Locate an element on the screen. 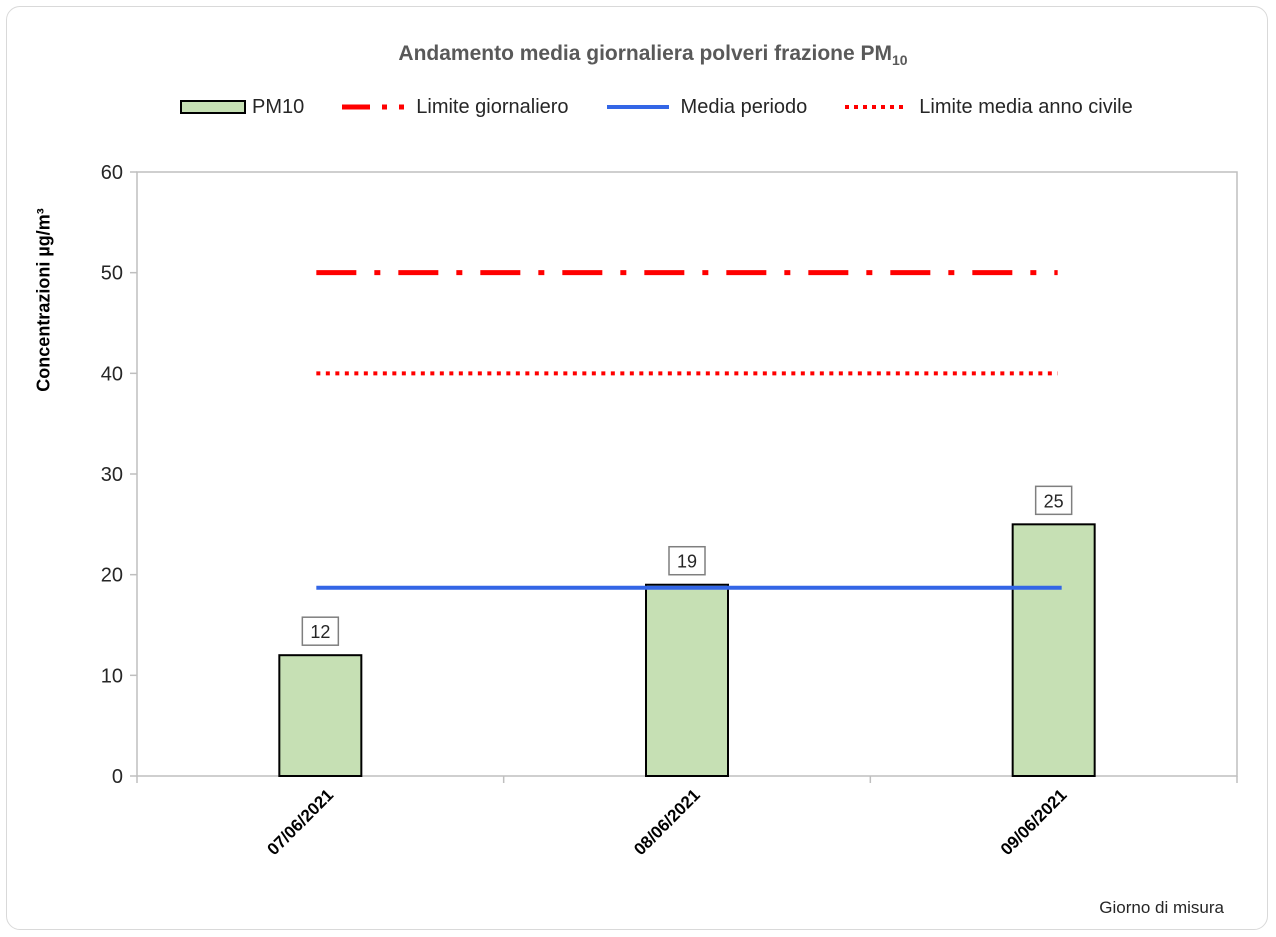 This screenshot has width=1276, height=937. x-axis-label: Giorno di misura is located at coordinates (1161, 907).